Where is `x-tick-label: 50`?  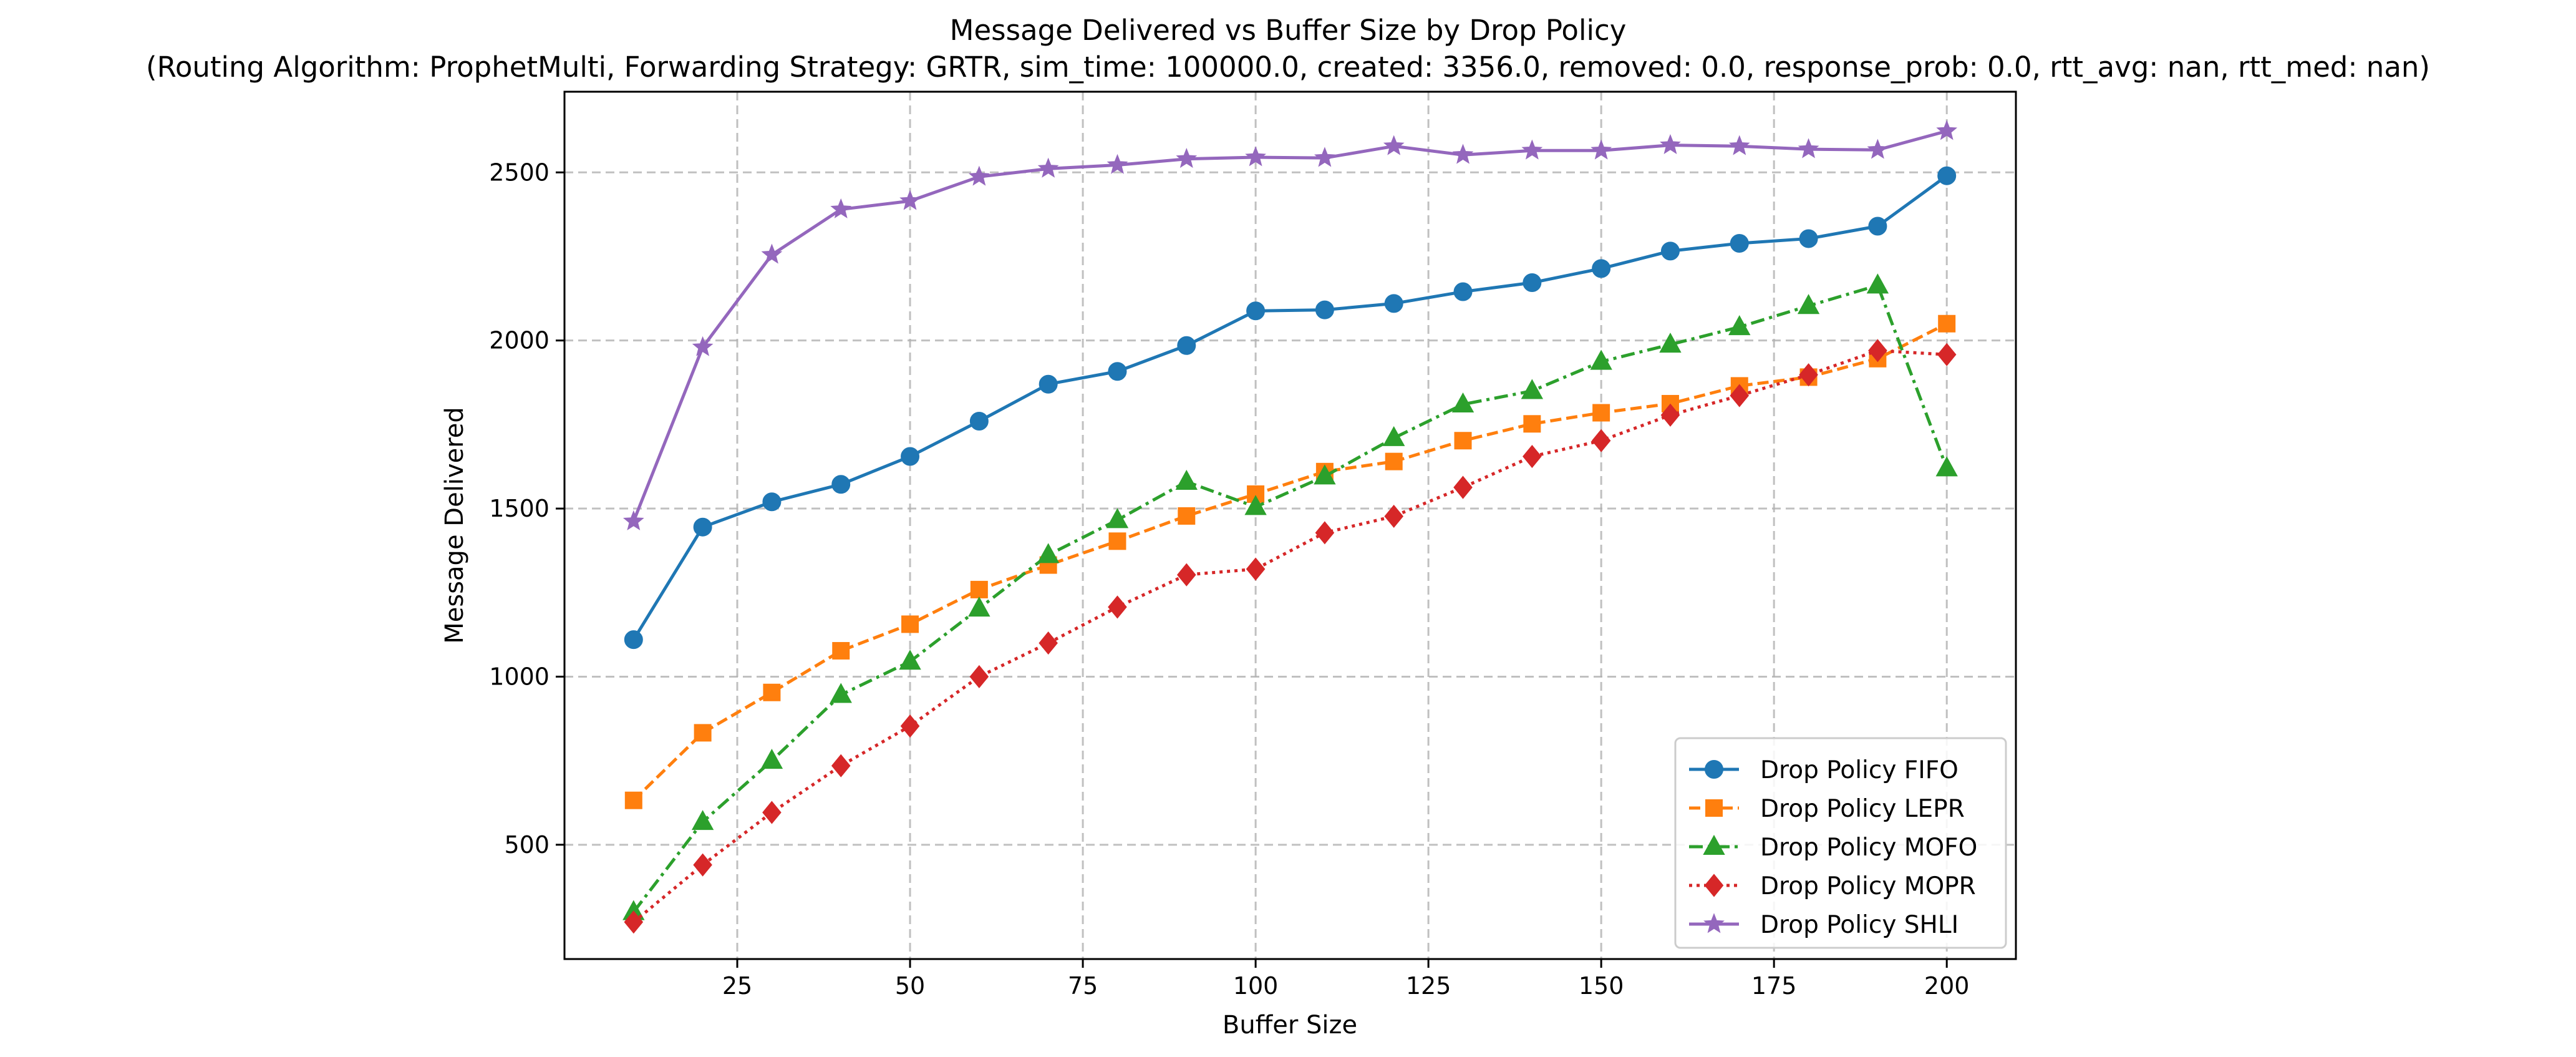
x-tick-label: 50 is located at coordinates (910, 986).